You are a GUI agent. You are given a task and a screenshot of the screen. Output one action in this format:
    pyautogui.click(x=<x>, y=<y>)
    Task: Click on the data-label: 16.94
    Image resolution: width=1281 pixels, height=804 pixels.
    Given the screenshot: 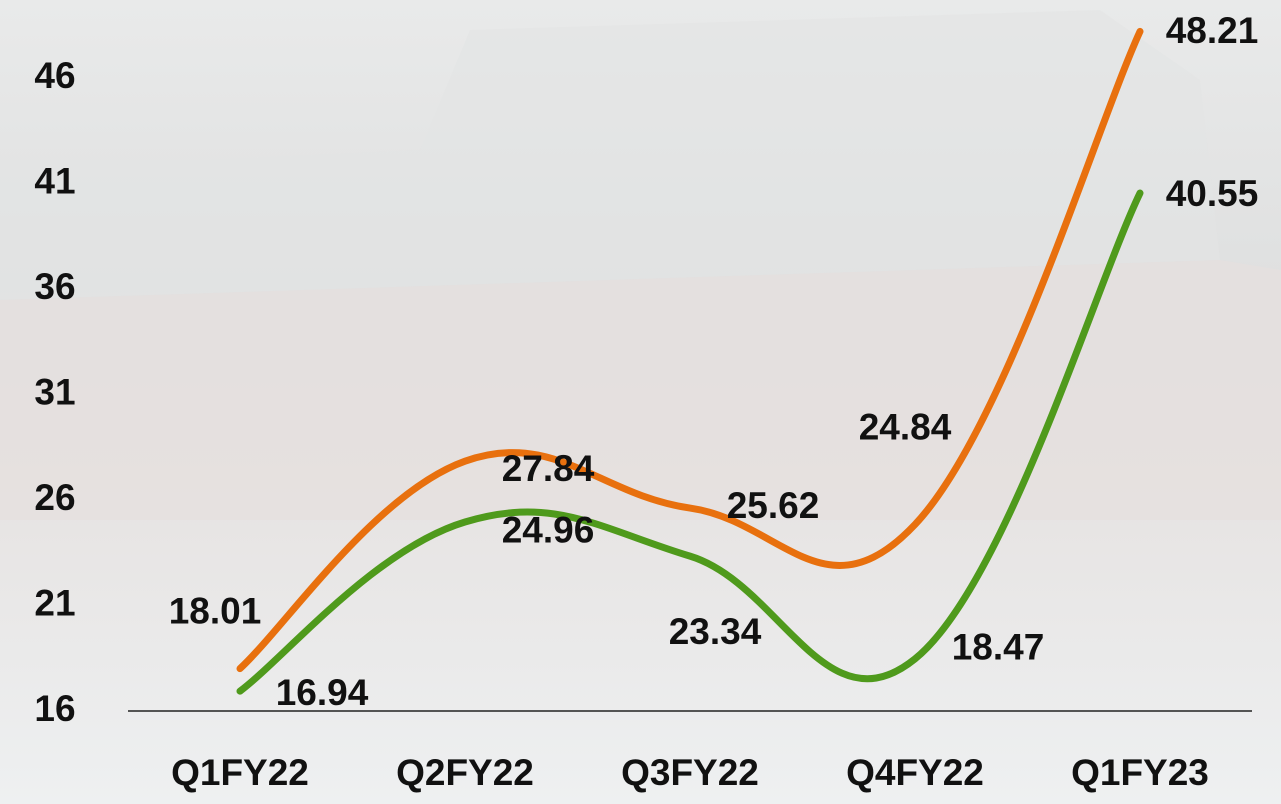 What is the action you would take?
    pyautogui.click(x=322, y=692)
    